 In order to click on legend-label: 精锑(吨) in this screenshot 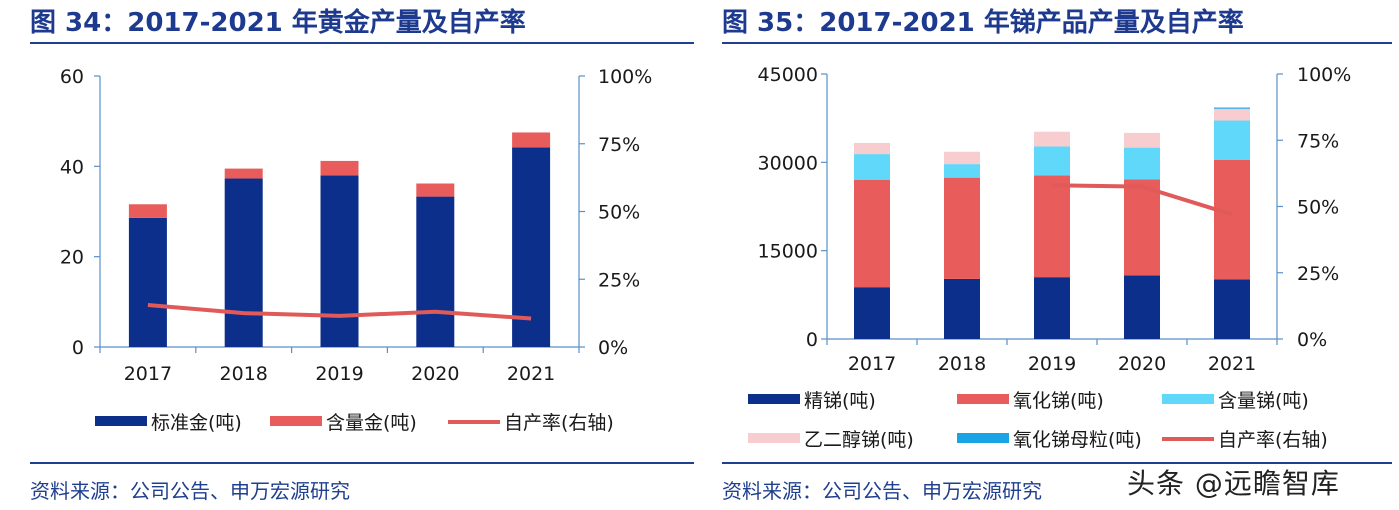, I will do `click(840, 401)`.